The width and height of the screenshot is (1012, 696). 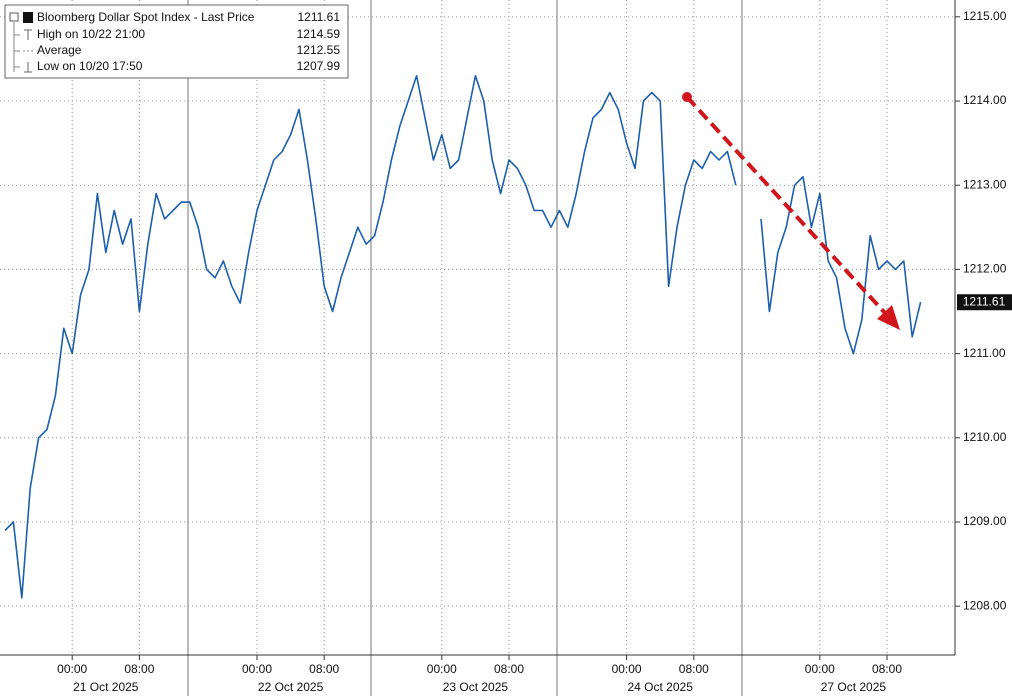 What do you see at coordinates (985, 100) in the screenshot?
I see `y-tick-label: 1214.00` at bounding box center [985, 100].